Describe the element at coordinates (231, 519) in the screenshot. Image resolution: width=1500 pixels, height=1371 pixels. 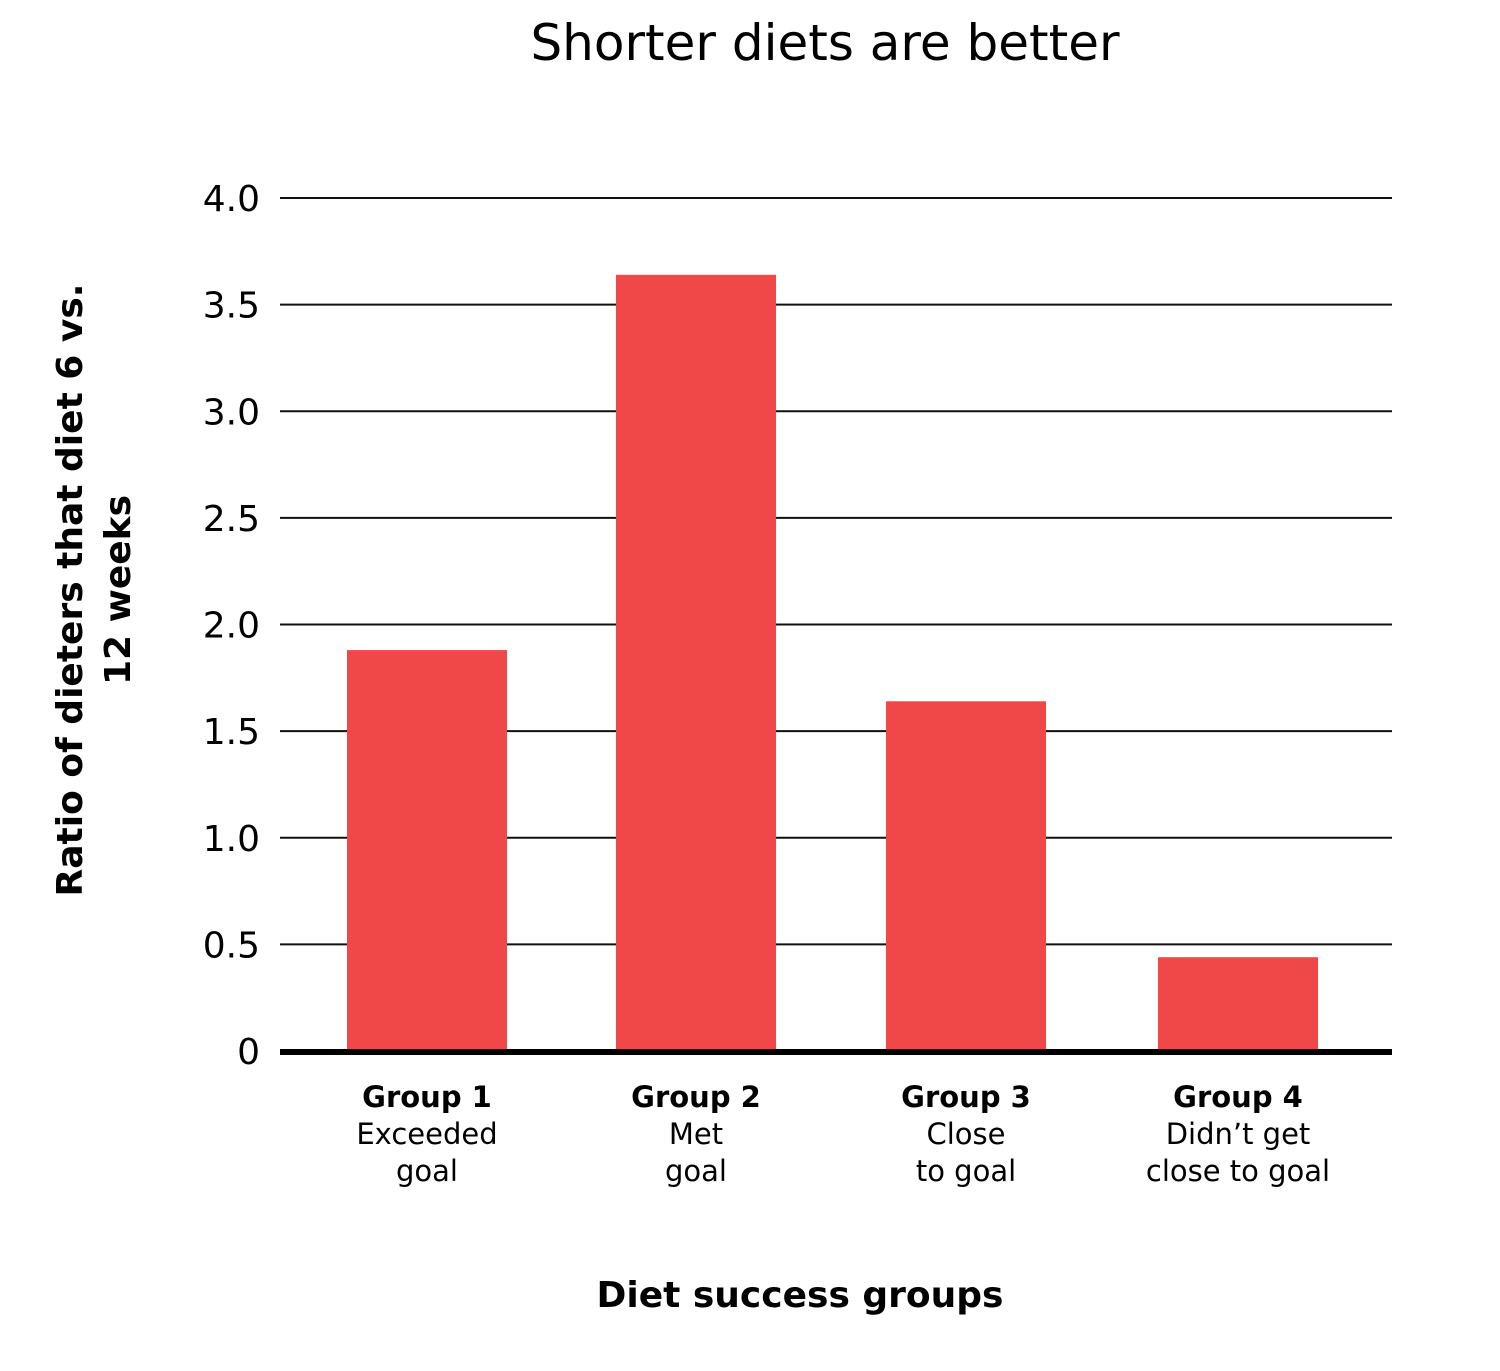
I see `y-tick-label: 2.5` at that location.